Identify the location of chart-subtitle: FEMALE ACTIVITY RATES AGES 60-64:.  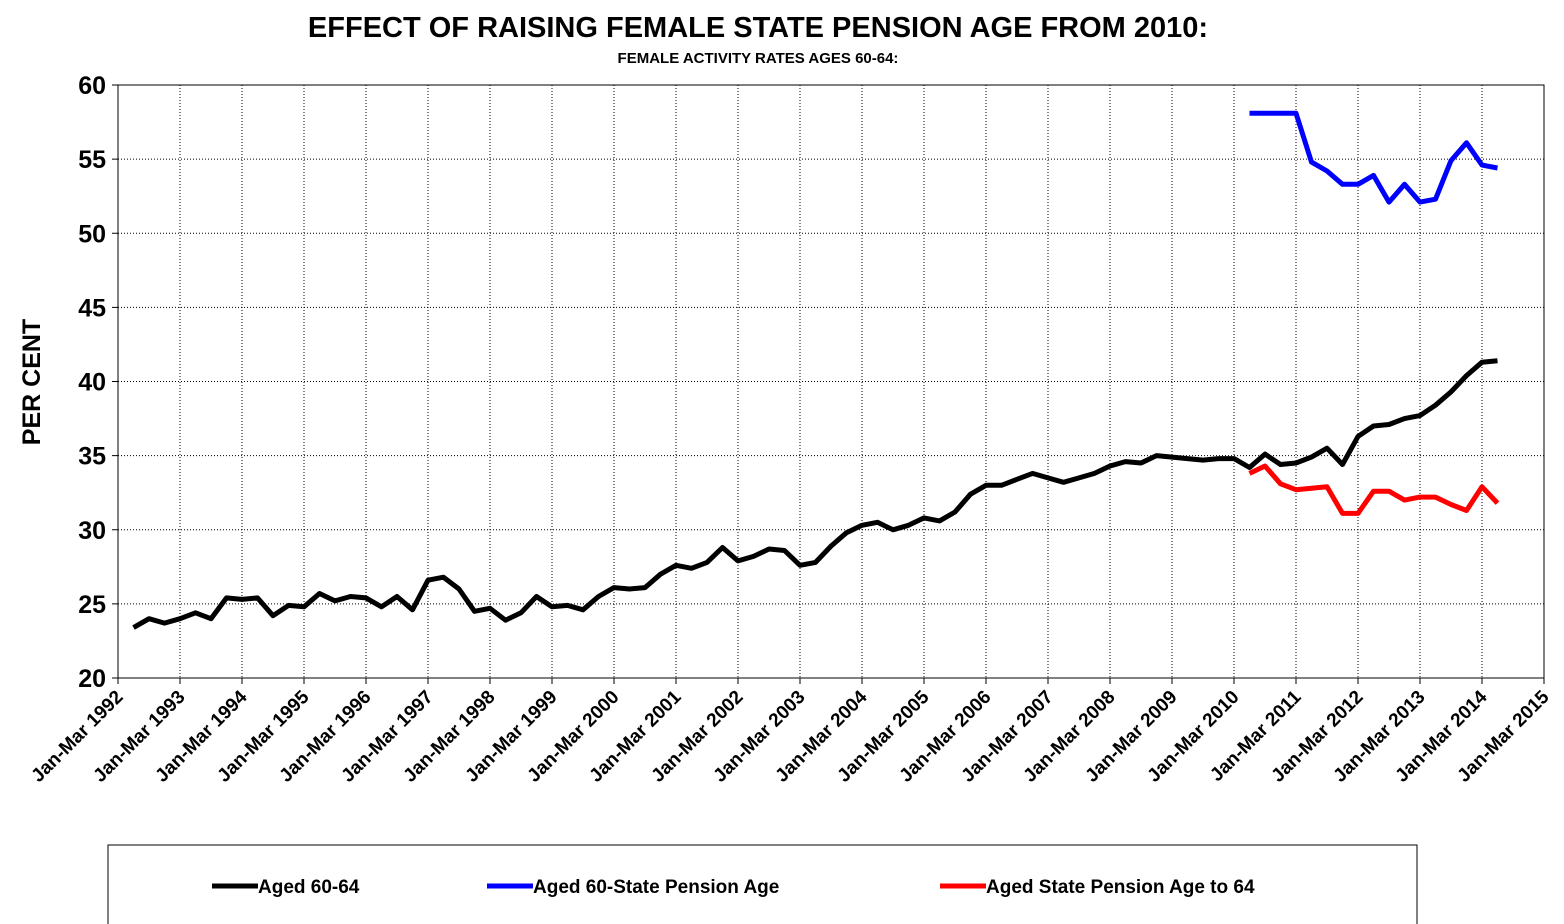
(758, 58).